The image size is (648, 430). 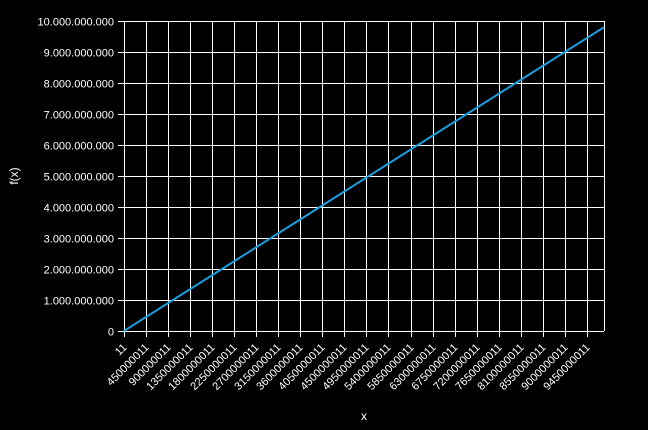 I want to click on y-tick-label: 0, so click(x=111, y=333).